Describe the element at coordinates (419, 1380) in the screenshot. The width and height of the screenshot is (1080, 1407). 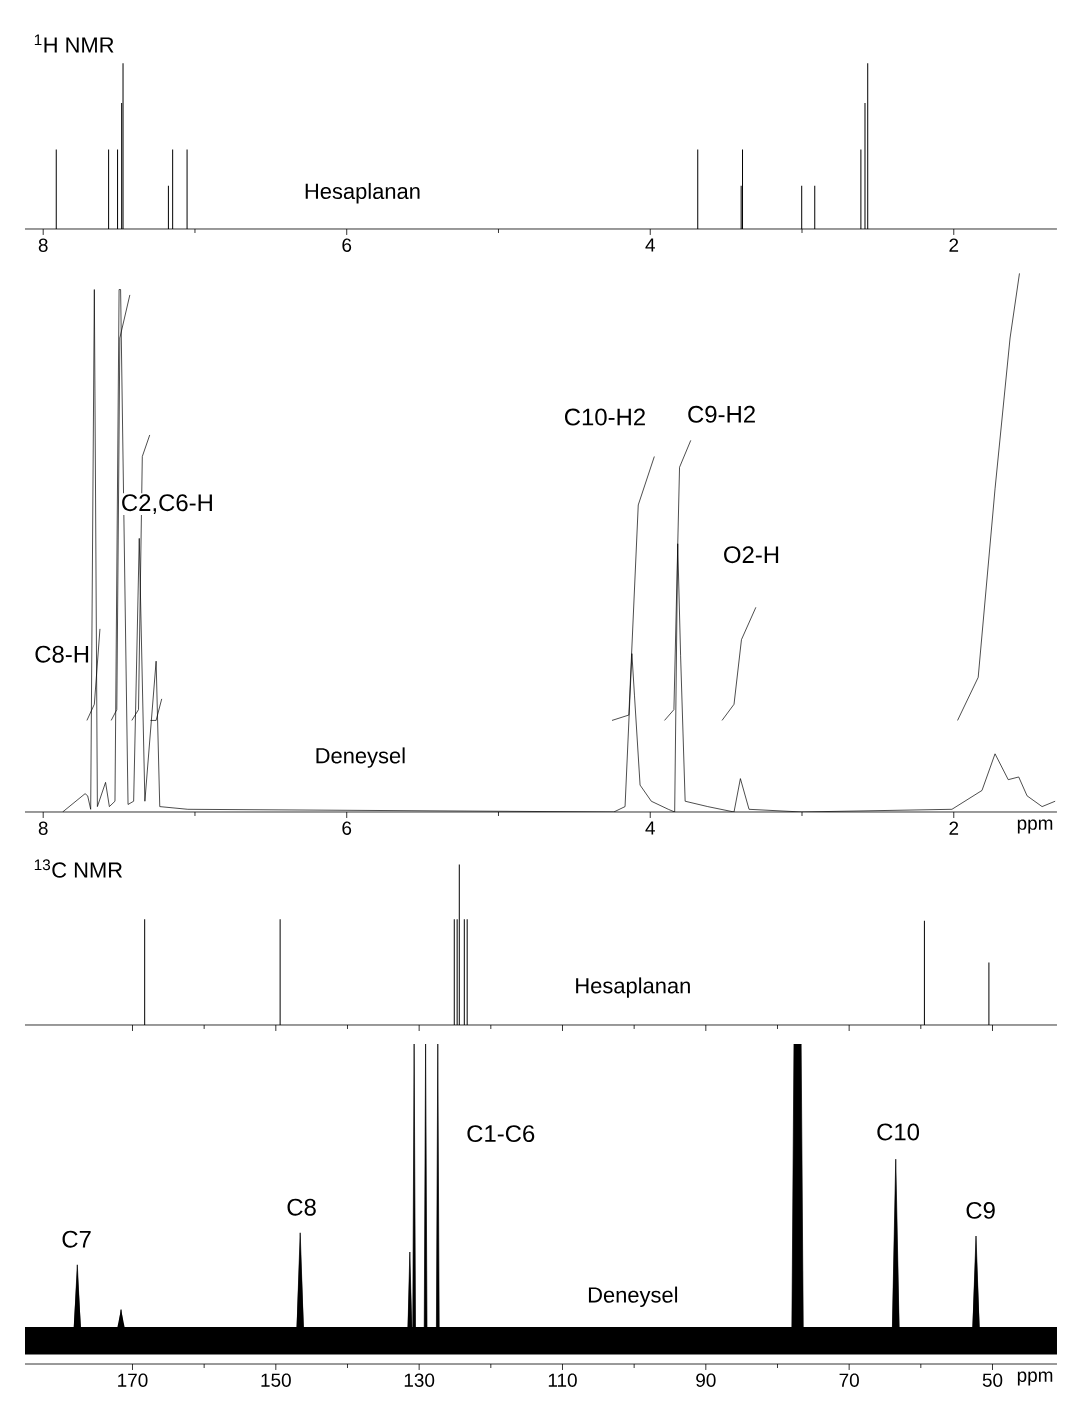
I see `x-tick-label: 130` at that location.